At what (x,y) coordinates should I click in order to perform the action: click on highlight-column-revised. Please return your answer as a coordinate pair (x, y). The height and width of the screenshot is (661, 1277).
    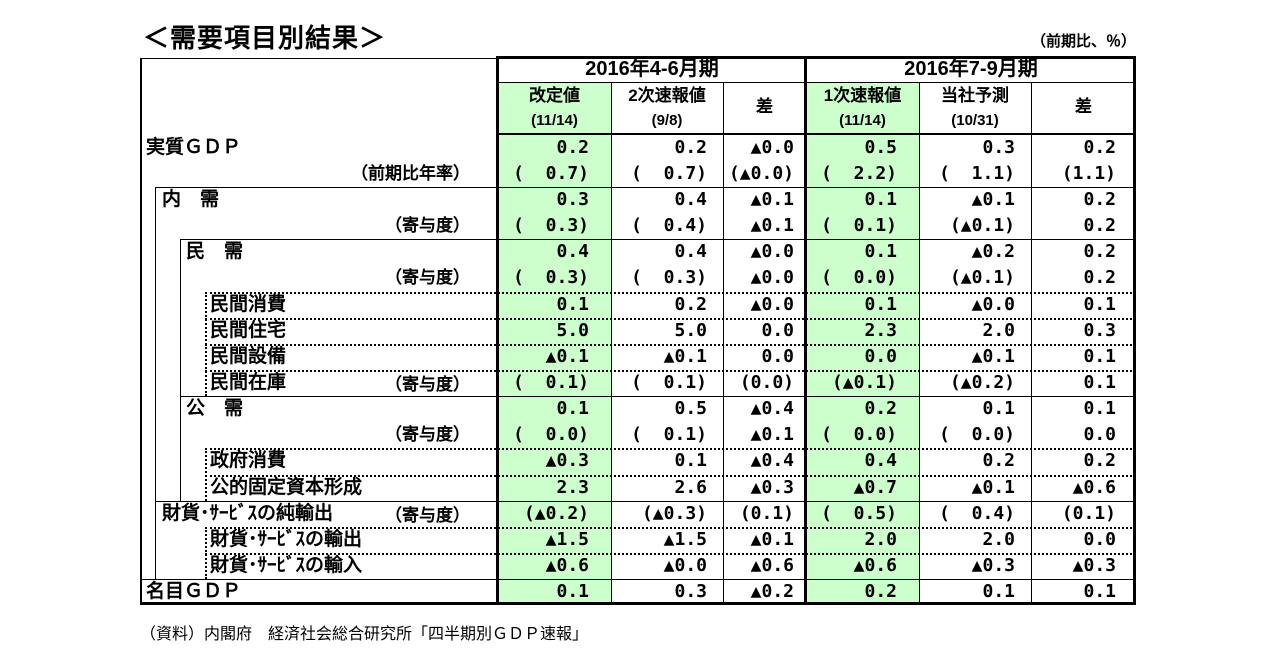
    Looking at the image, I should click on (554, 343).